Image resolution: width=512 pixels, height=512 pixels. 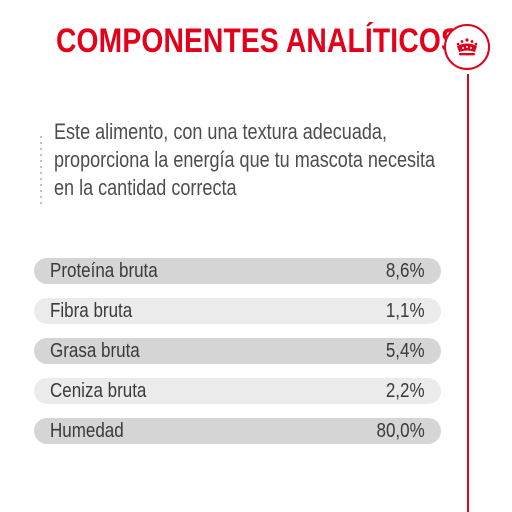 I want to click on component-value: 2,2%, so click(x=405, y=390).